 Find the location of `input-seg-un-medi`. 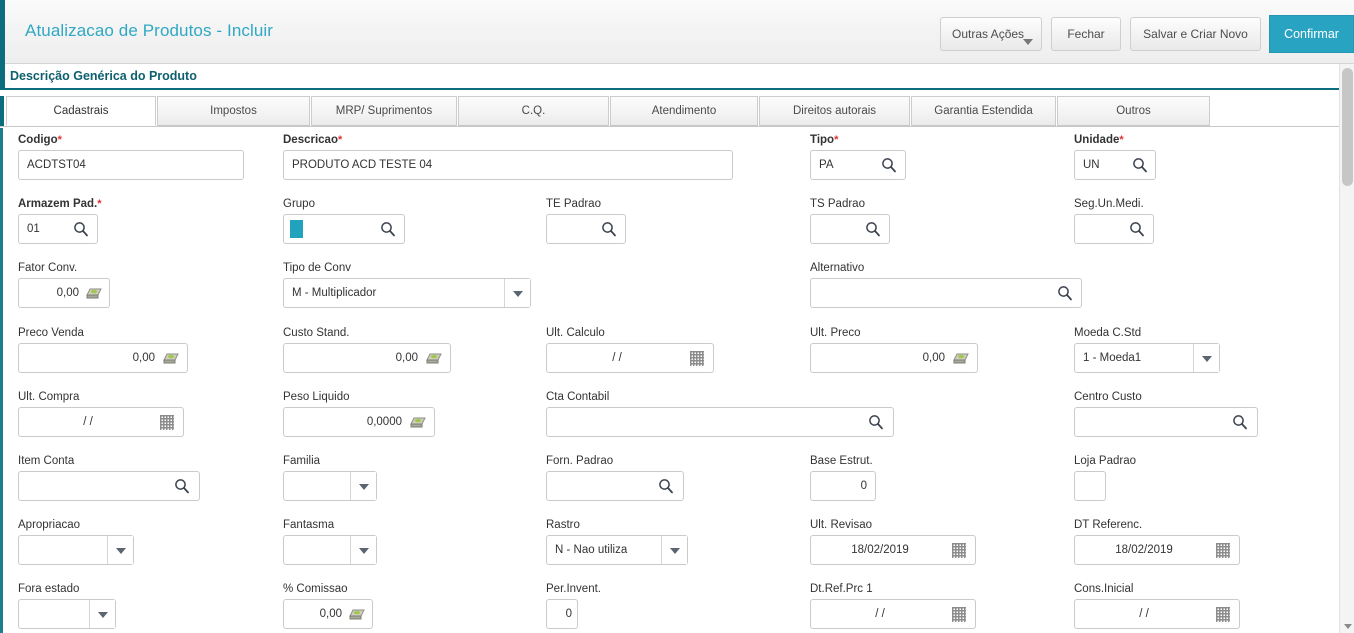

input-seg-un-medi is located at coordinates (1114, 229).